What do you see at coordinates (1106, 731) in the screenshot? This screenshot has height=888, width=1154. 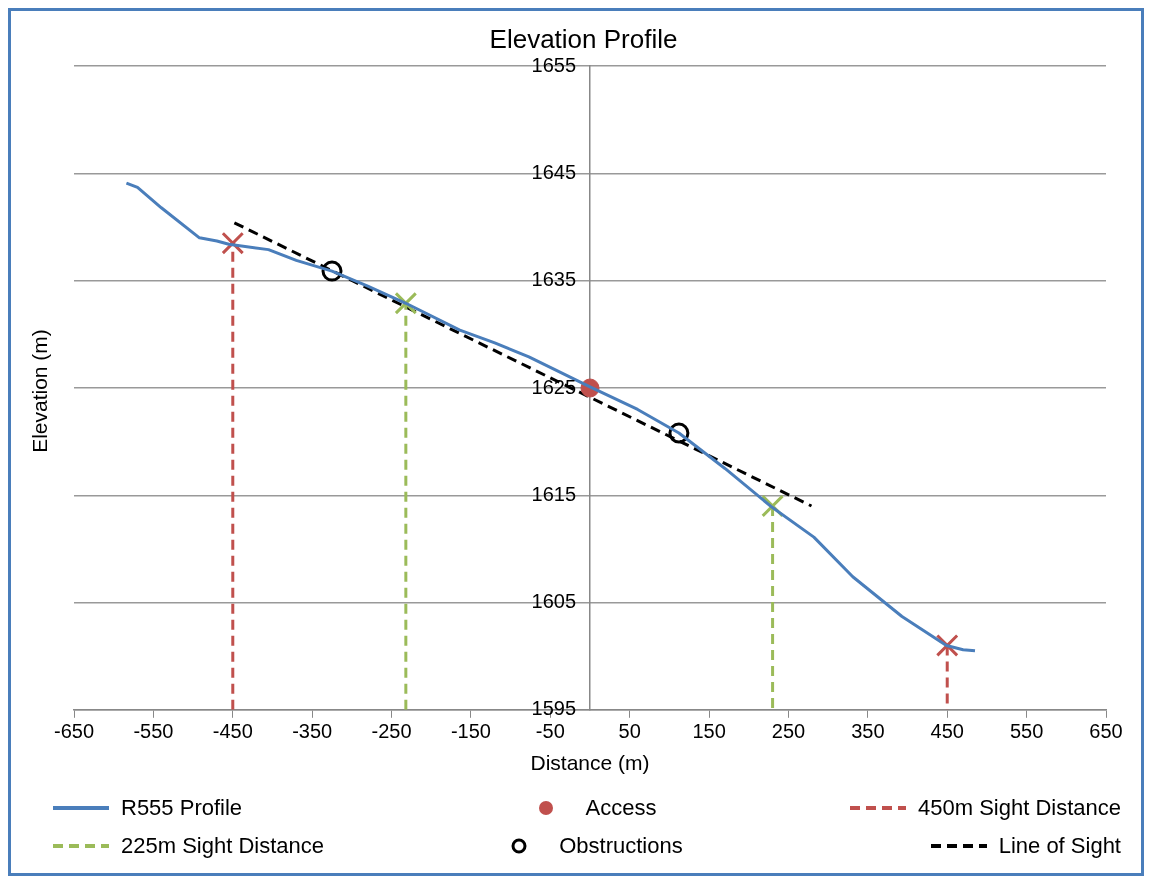 I see `x-tick-label: 650` at bounding box center [1106, 731].